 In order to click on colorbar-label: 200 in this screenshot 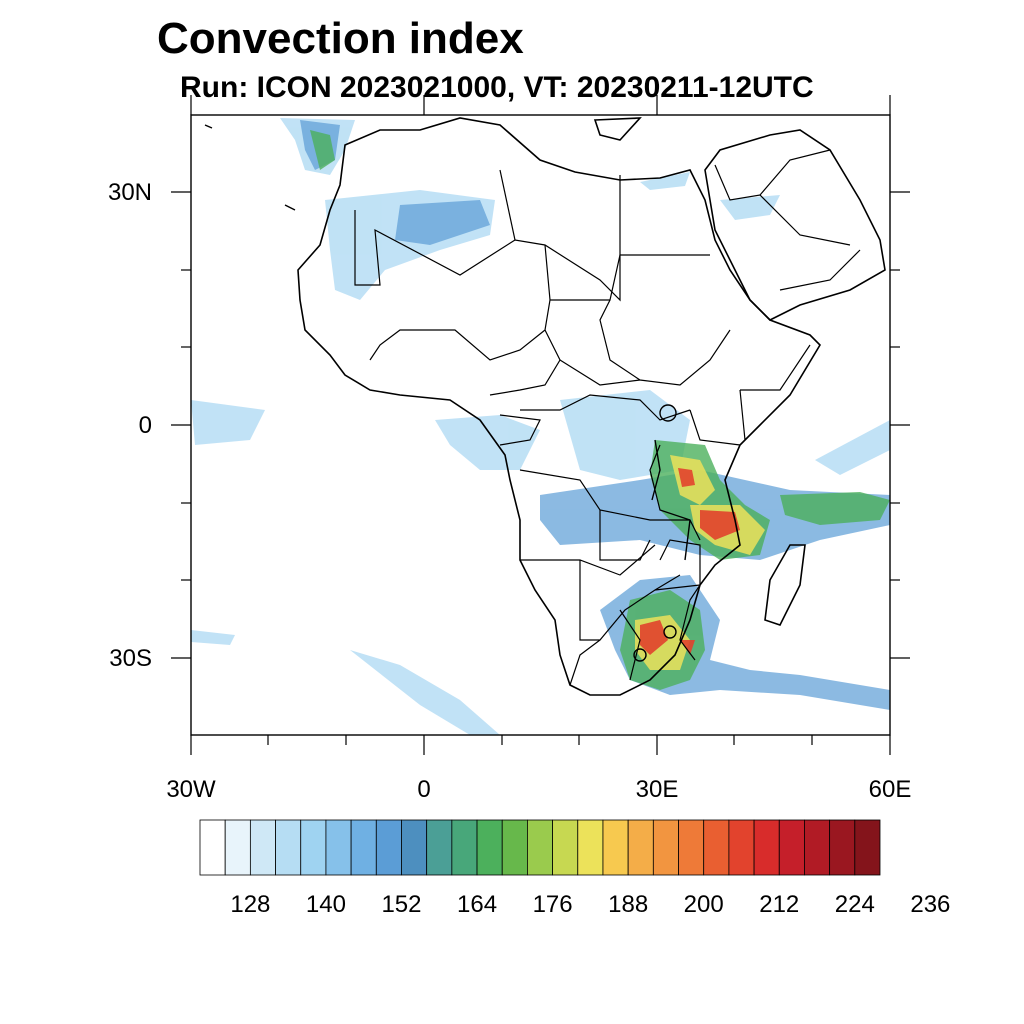, I will do `click(704, 904)`.